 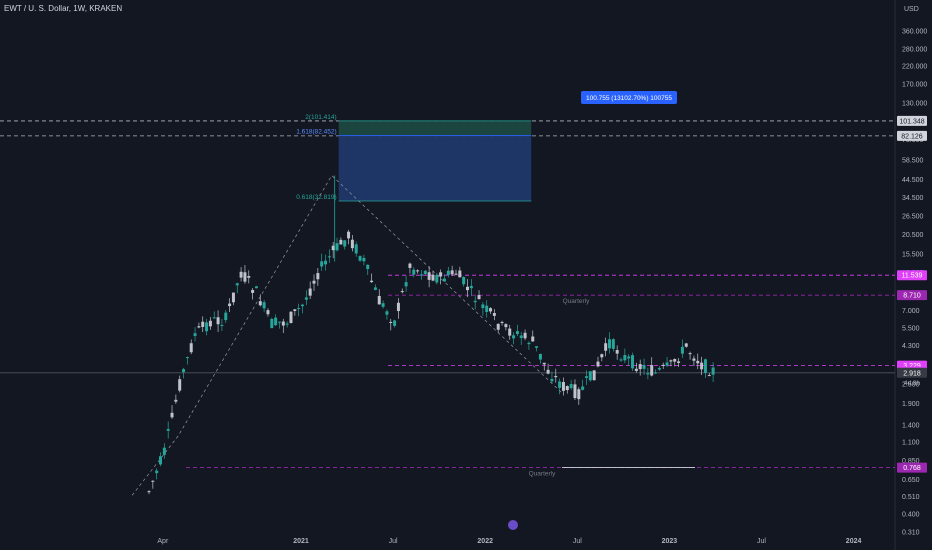 I want to click on price-tag: 101.348, so click(x=911, y=121).